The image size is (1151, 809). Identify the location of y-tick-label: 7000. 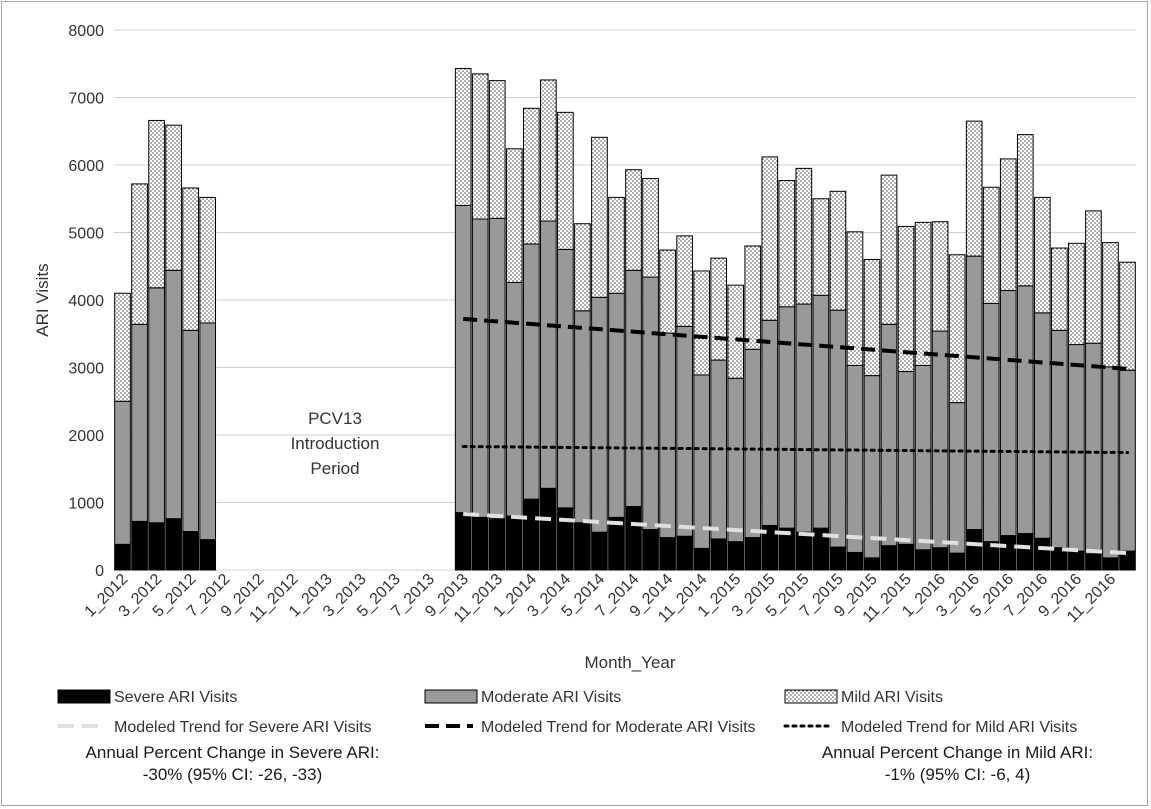
(86, 99).